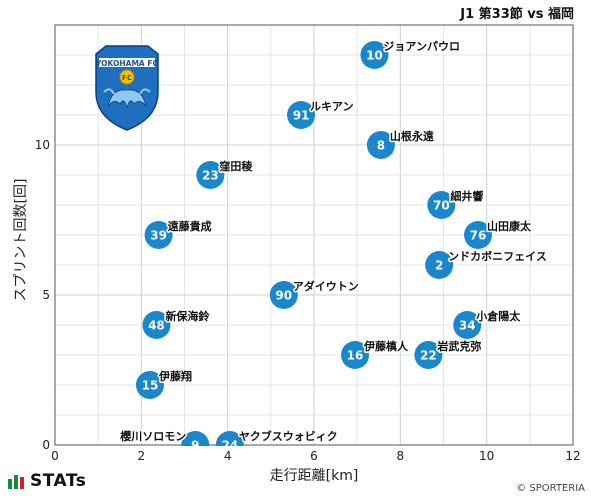 This screenshot has height=496, width=591. I want to click on stats-brand-text: STATs, so click(58, 481).